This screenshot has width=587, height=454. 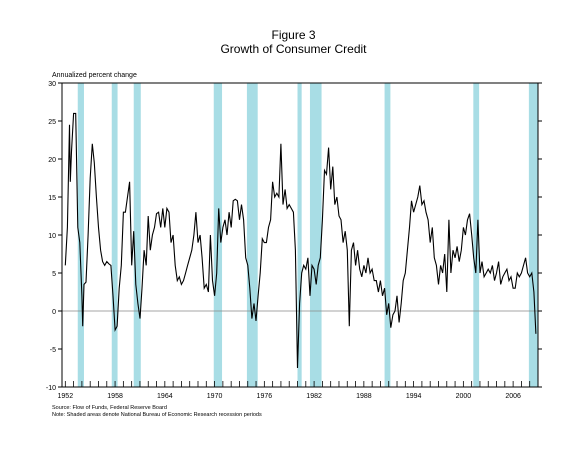 I want to click on x-tick-label: 1958, so click(x=115, y=396).